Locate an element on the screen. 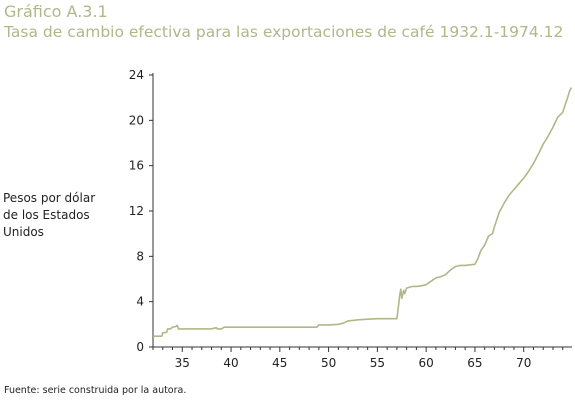 The image size is (575, 402). y-tick-label: 24 is located at coordinates (136, 75).